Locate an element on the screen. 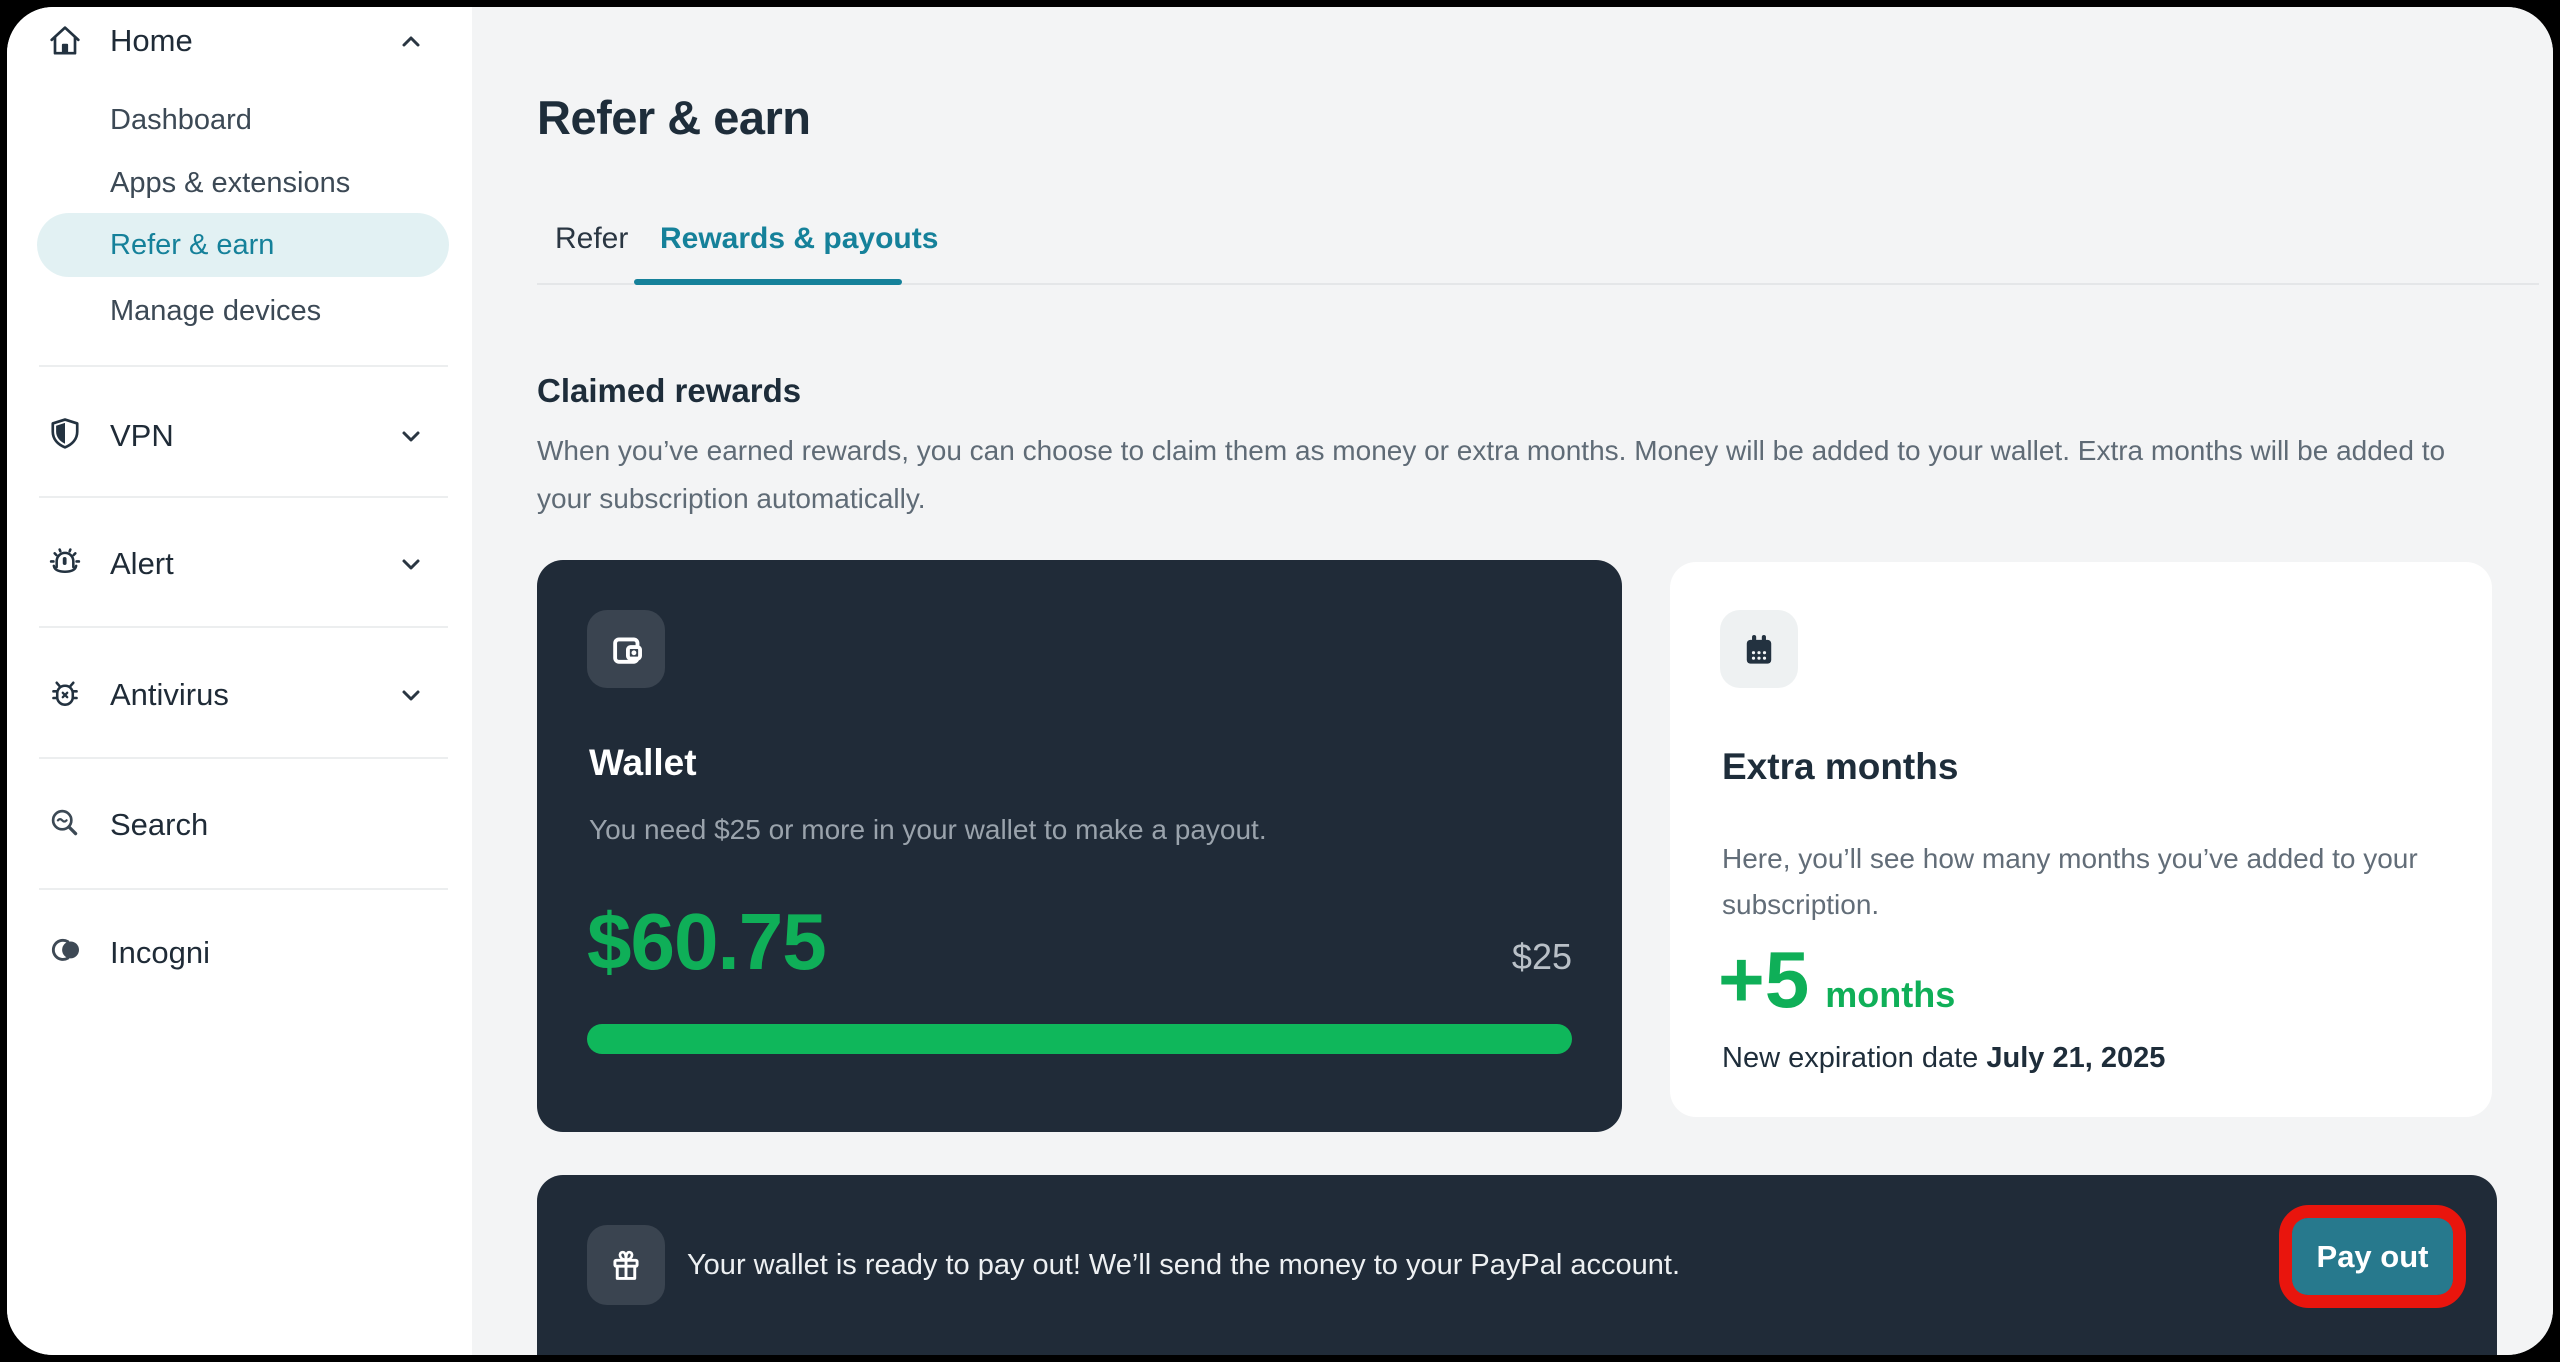  payout-threshold: $25 is located at coordinates (1541, 956).